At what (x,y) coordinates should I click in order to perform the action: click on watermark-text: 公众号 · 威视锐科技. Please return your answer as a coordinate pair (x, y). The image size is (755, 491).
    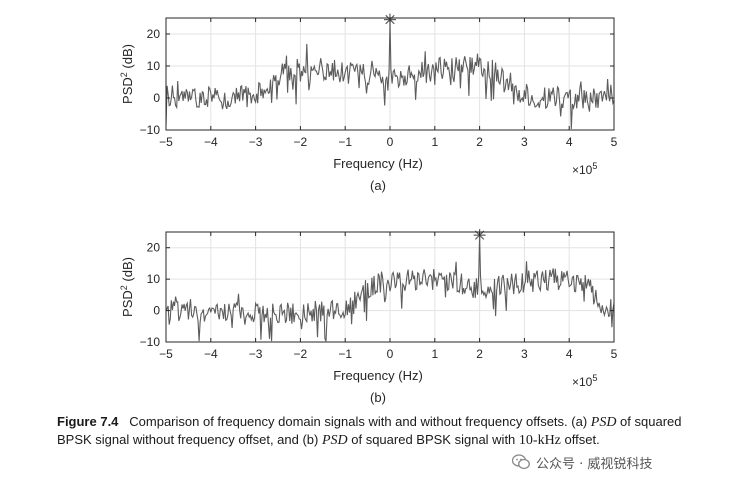
    Looking at the image, I should click on (594, 464).